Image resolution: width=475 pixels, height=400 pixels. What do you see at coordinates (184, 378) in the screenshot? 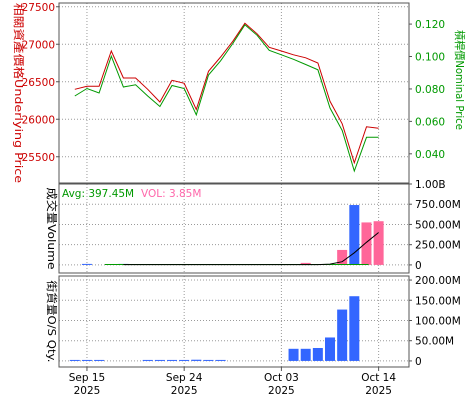
I see `x-axis-tick-label: Sep 24` at bounding box center [184, 378].